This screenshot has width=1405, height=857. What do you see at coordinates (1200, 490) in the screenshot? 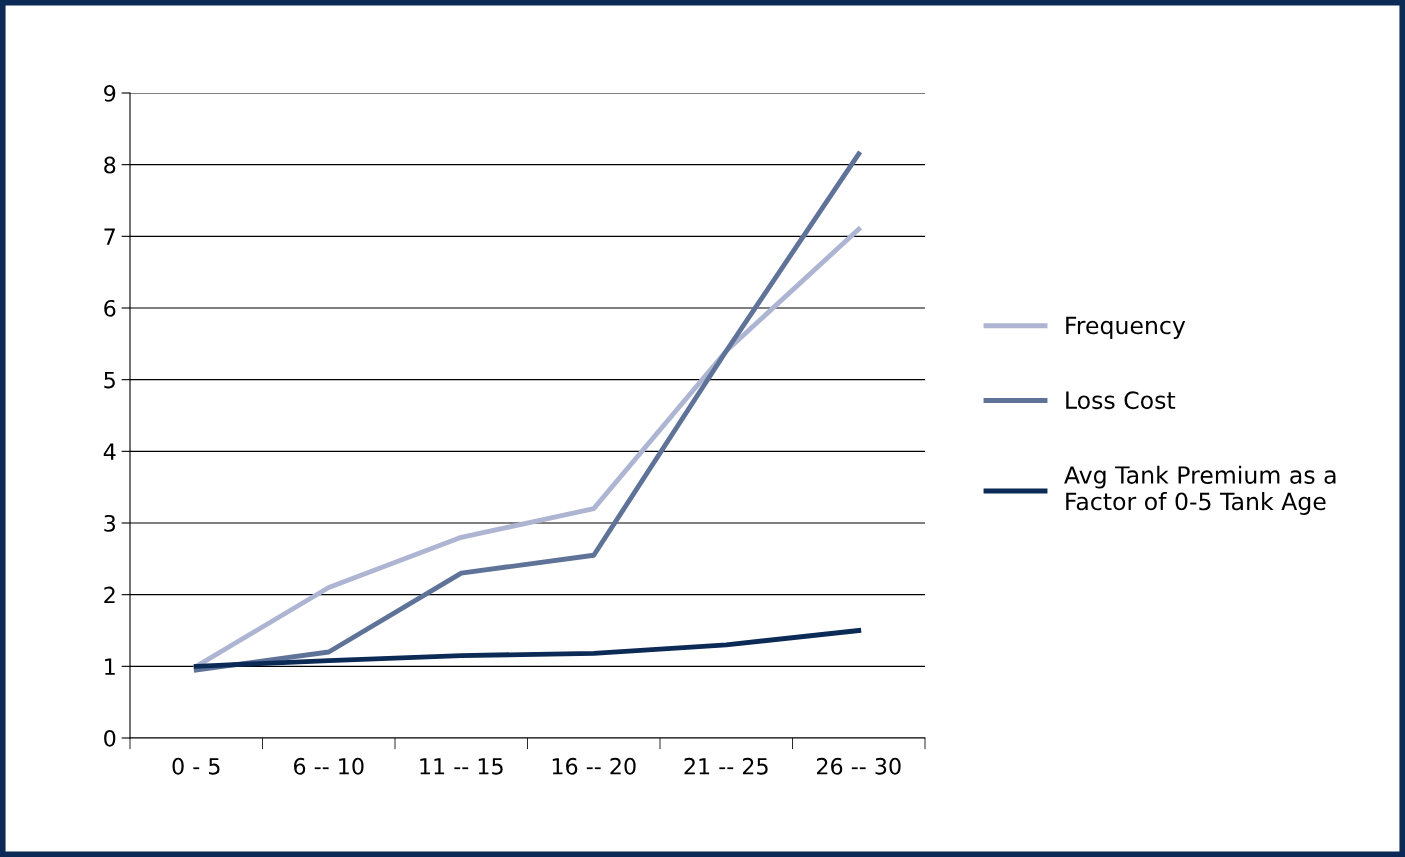
I see `legend-label: Avg Tank Premium as a Factor of 0-5 Tank Age` at bounding box center [1200, 490].